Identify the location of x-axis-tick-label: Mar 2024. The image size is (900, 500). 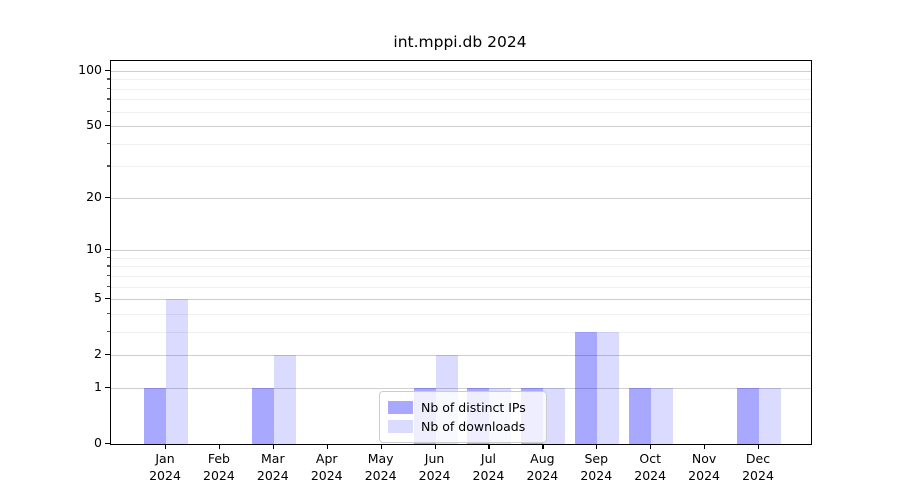
(272, 467).